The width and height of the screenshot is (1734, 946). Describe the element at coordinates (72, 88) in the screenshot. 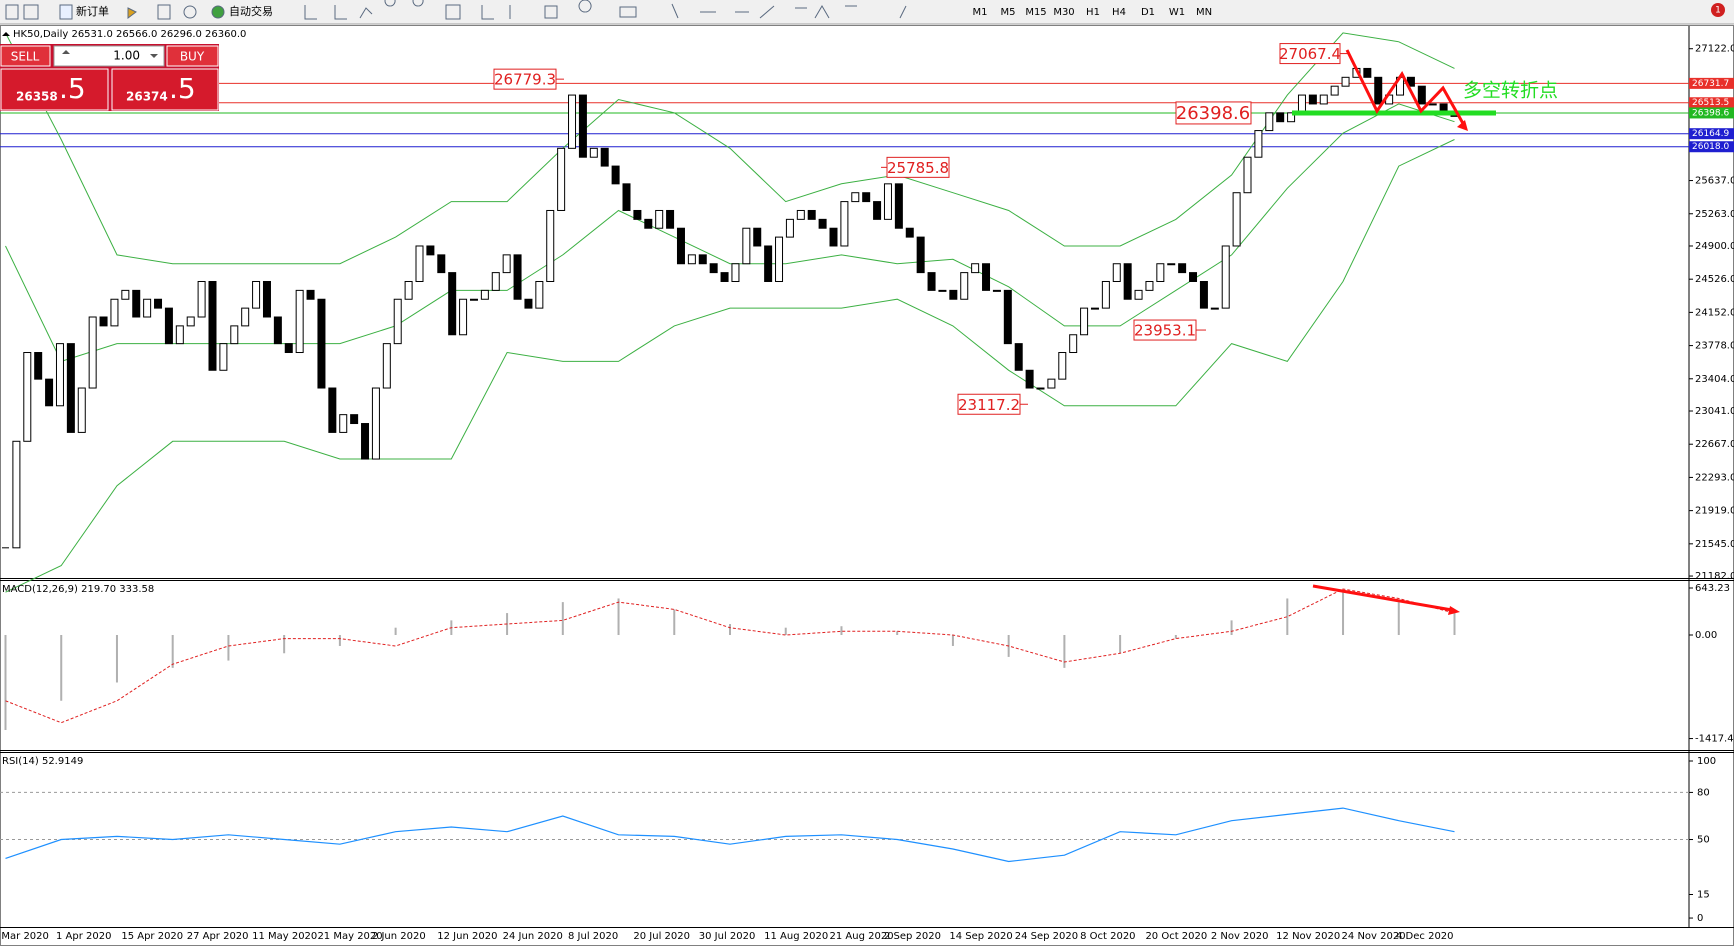

I see `bid-fraction: .5` at that location.